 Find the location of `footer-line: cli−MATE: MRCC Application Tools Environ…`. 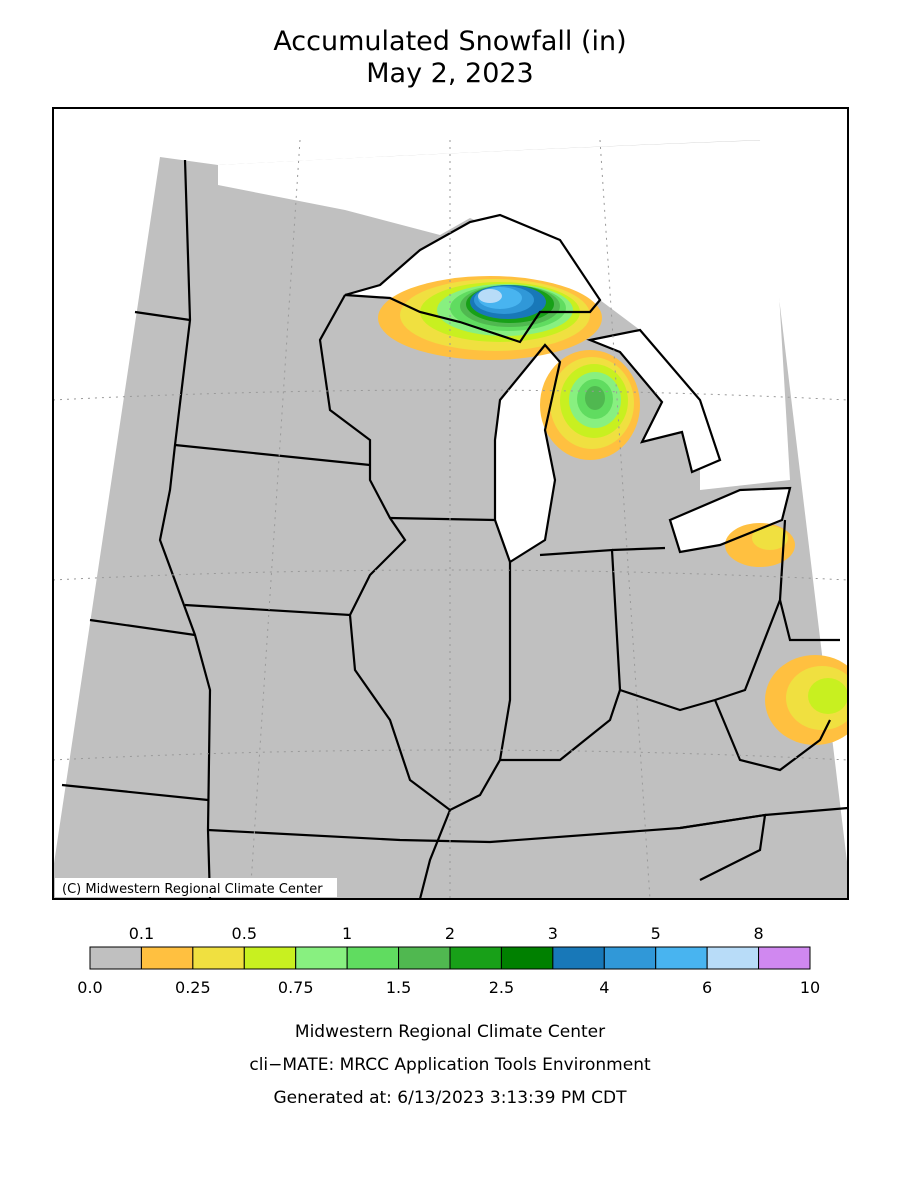

footer-line: cli−MATE: MRCC Application Tools Environ… is located at coordinates (450, 1065).